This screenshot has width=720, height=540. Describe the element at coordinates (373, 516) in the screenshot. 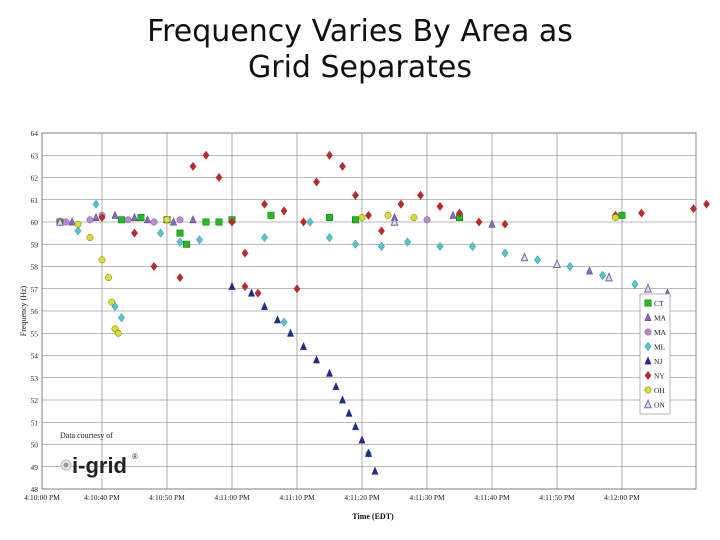

I see `x-axis-label: Time (EDT)` at that location.